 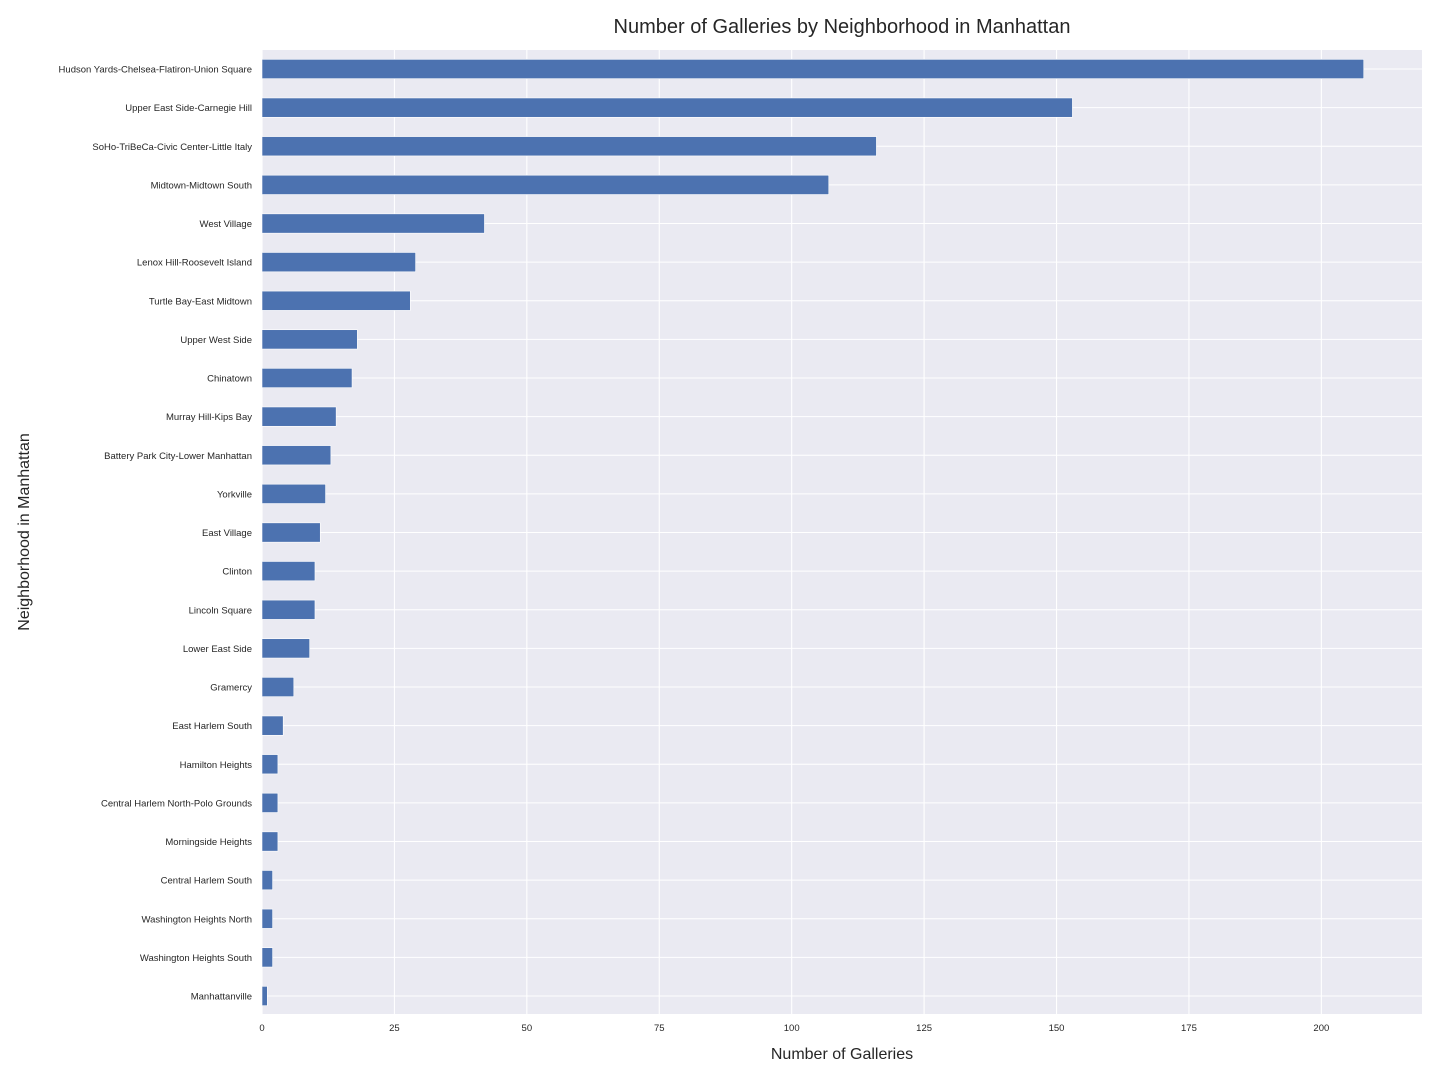 I want to click on x-tick-label: 150, so click(x=1057, y=1028).